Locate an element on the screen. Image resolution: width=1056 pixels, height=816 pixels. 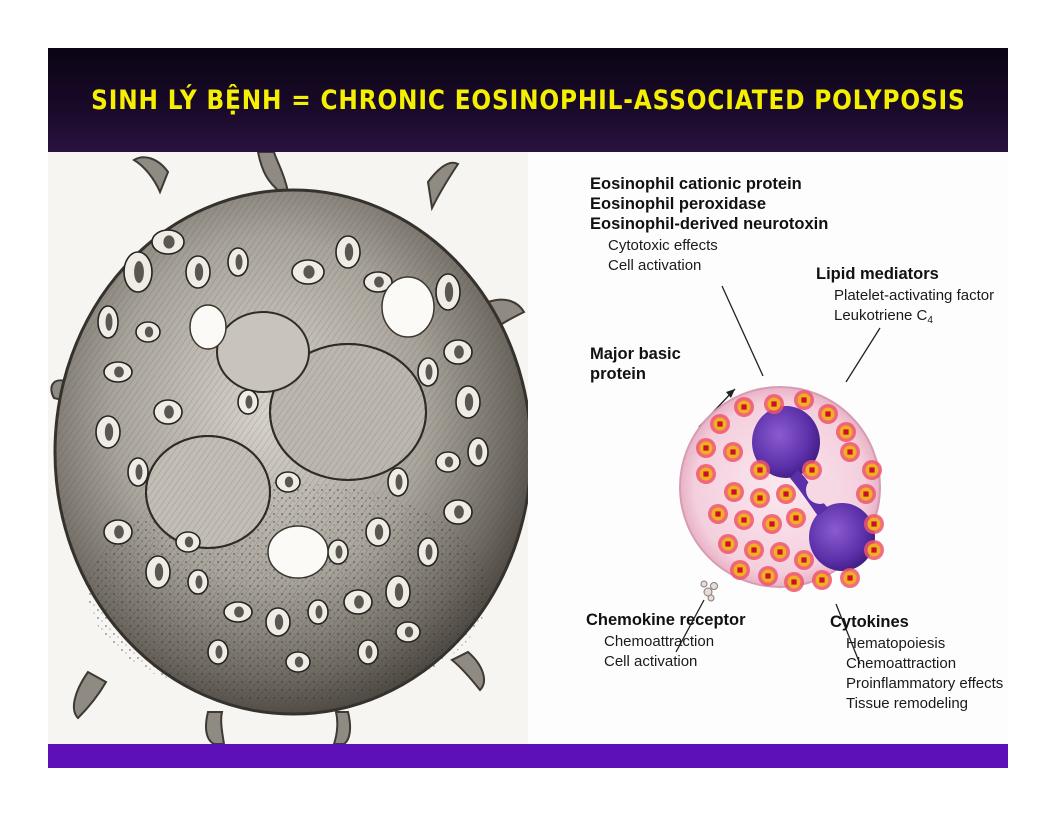
label-cytokines: Cytokines is located at coordinates (869, 622).